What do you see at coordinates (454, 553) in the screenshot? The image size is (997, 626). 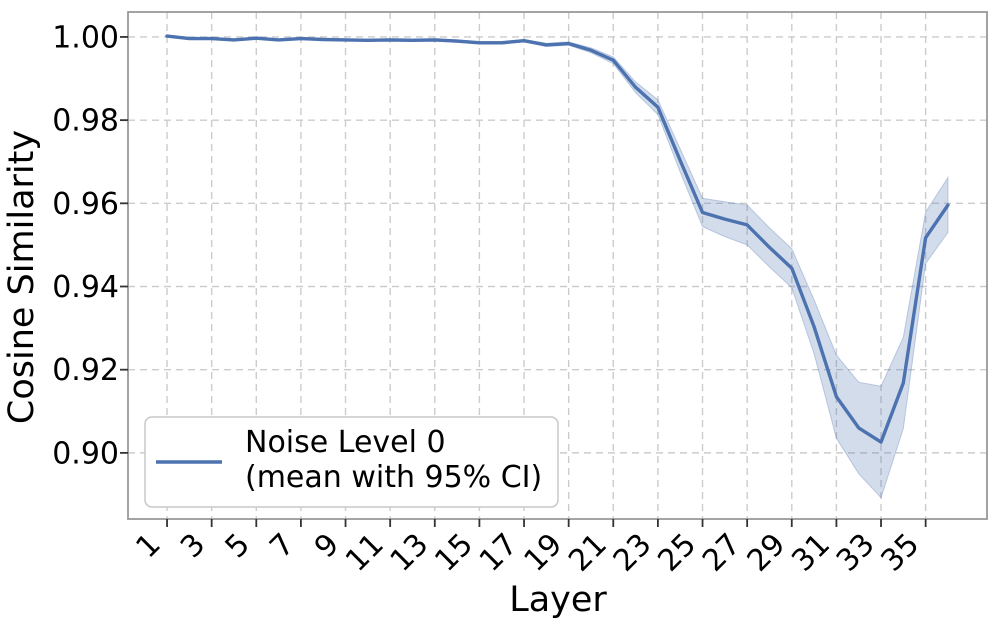 I see `x-tick-label: 15` at bounding box center [454, 553].